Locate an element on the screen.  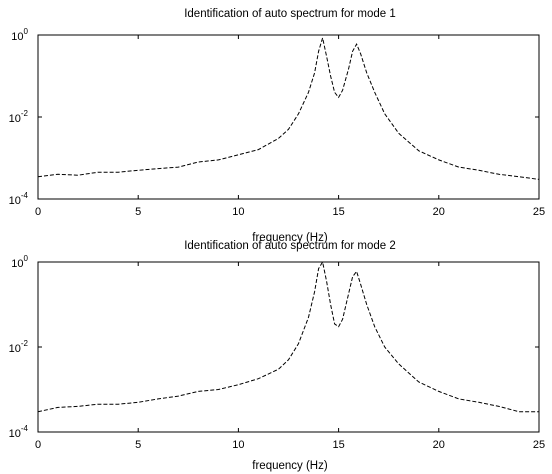
x-tick-label-2-5: 25 is located at coordinates (539, 445).